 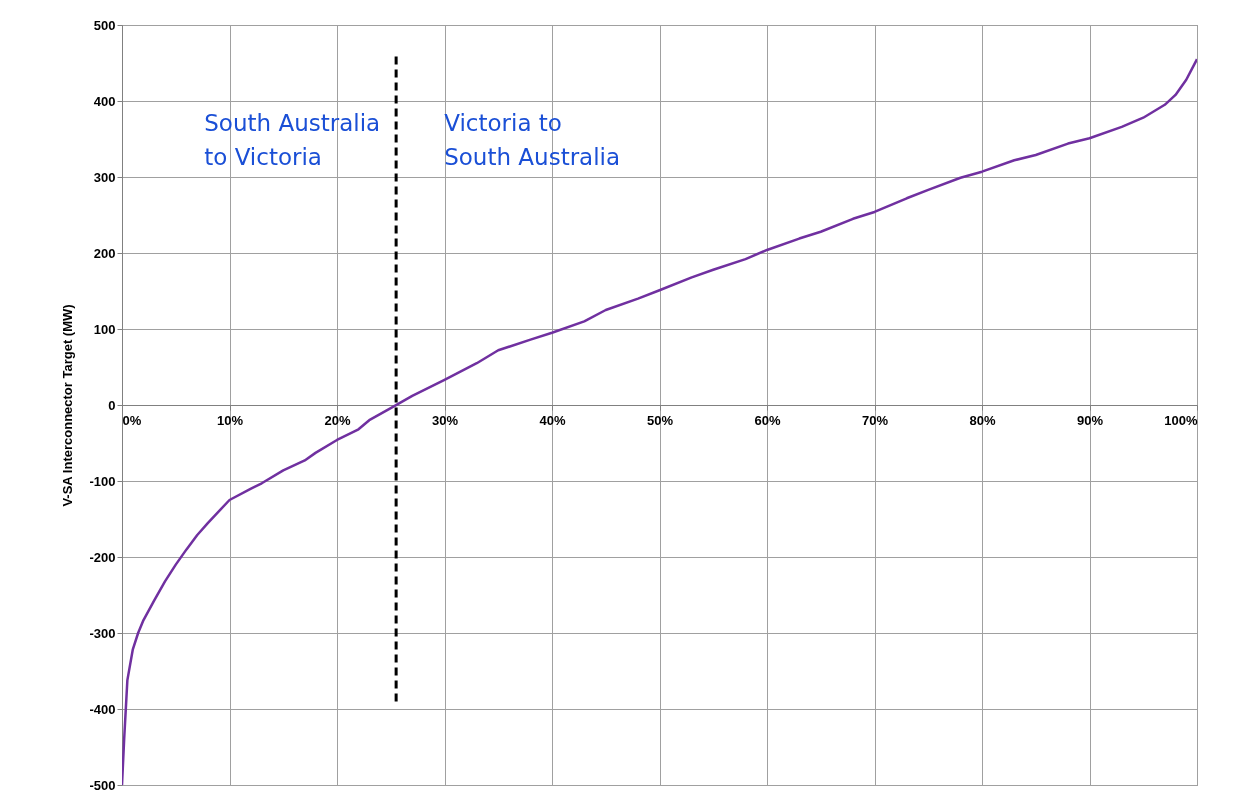 What do you see at coordinates (104, 25) in the screenshot?
I see `y-tick-label: 500` at bounding box center [104, 25].